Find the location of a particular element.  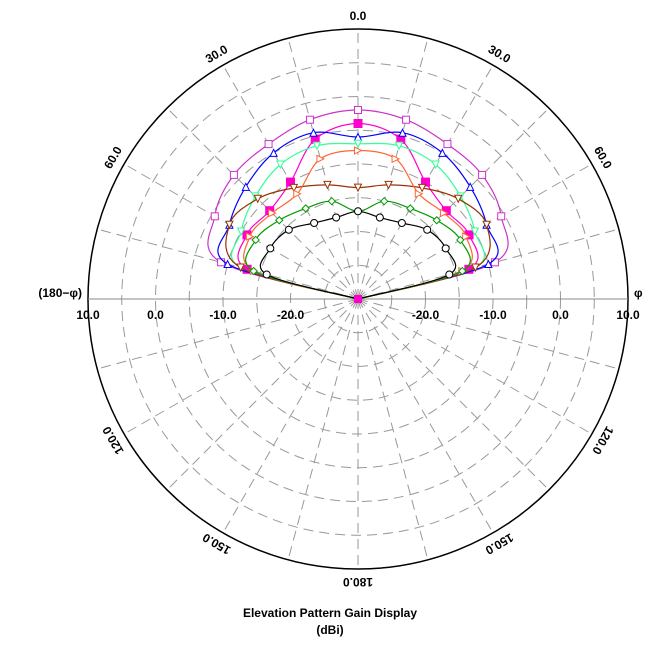

chart-title-line2: (dBi) is located at coordinates (329, 630).